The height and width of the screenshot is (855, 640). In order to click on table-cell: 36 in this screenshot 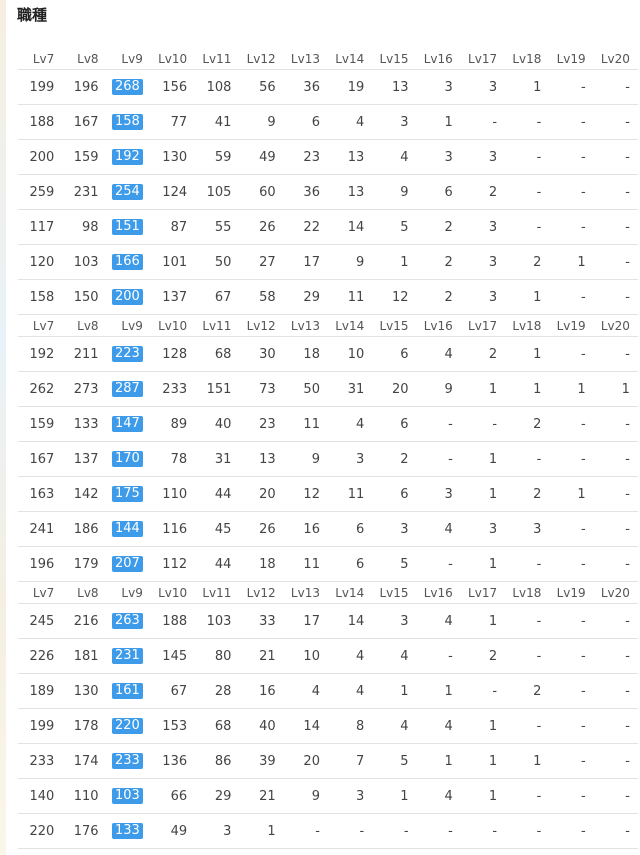, I will do `click(311, 192)`.